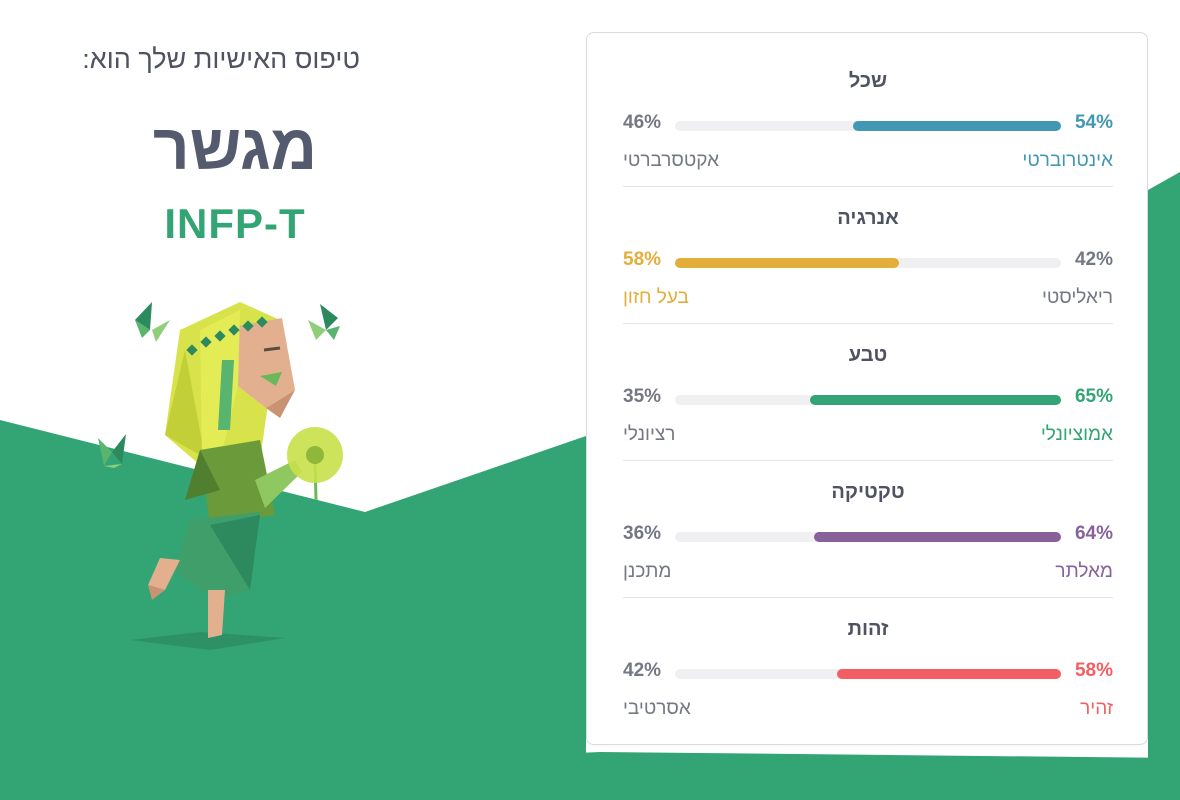  I want to click on trait-title: זהות, so click(868, 629).